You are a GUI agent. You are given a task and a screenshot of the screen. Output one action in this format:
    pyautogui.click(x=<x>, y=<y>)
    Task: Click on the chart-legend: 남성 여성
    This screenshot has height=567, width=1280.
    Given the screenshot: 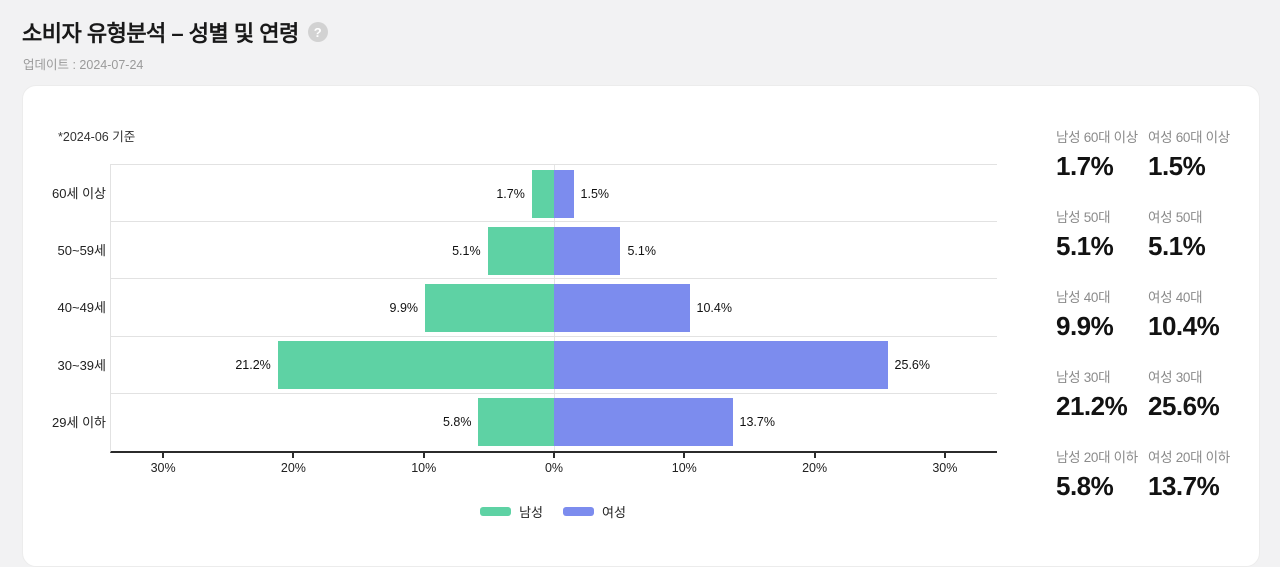 What is the action you would take?
    pyautogui.click(x=553, y=511)
    